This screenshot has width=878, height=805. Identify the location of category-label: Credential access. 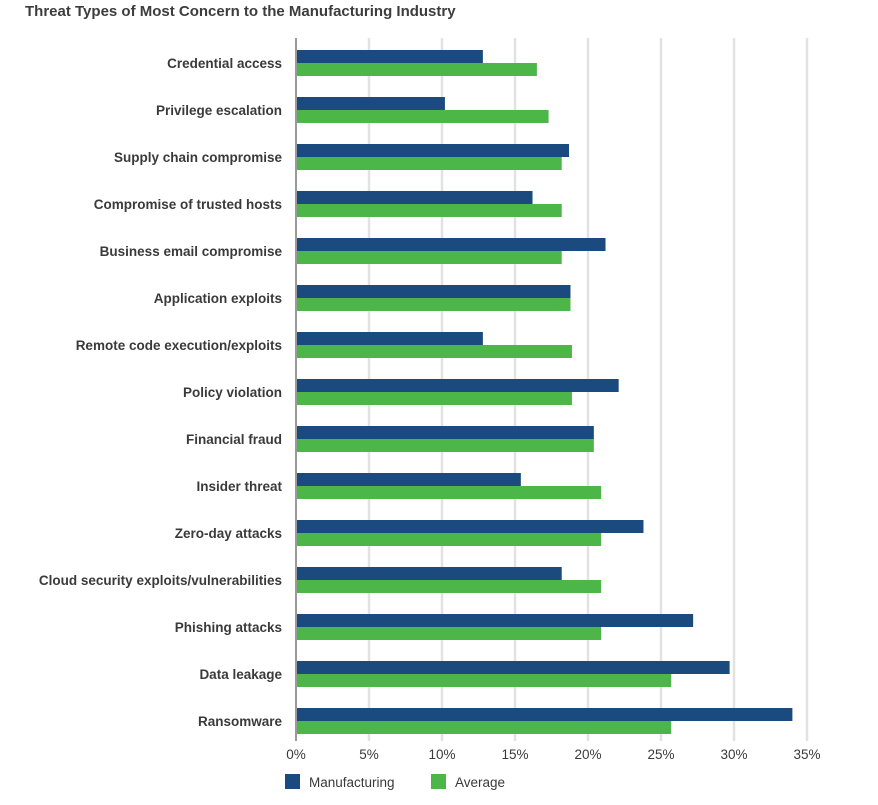
(224, 63).